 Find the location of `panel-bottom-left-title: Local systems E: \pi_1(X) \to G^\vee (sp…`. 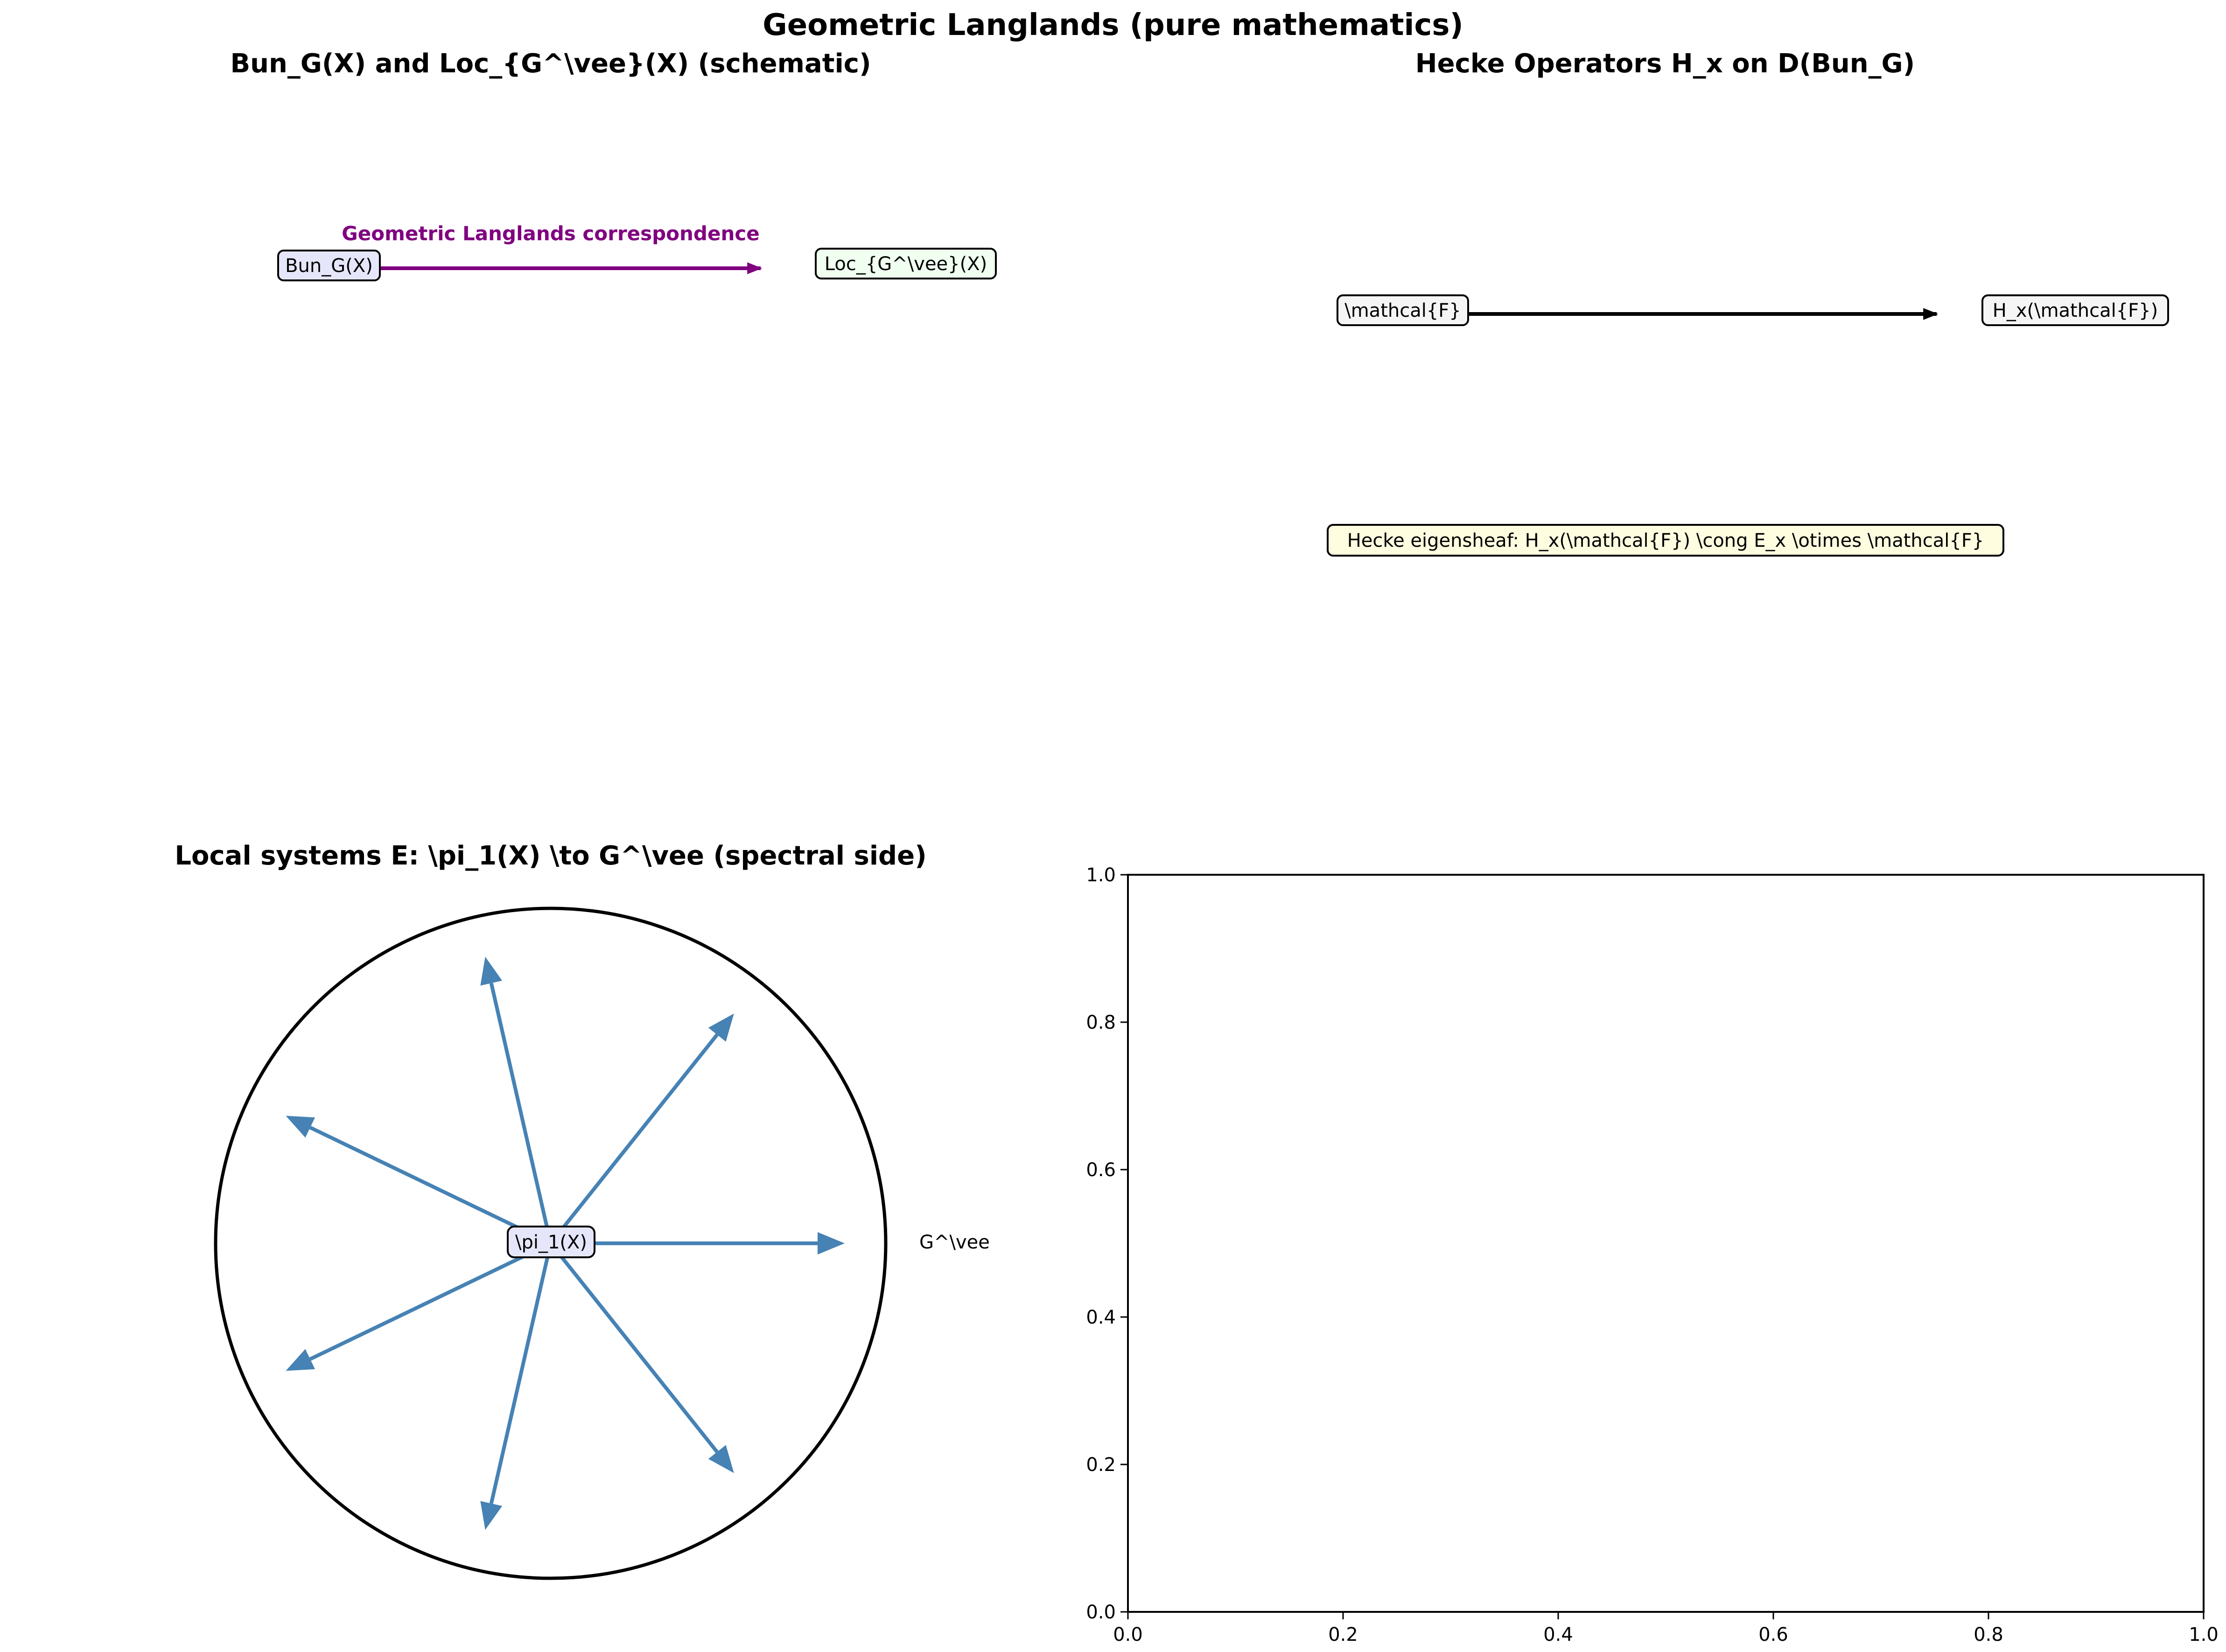

panel-bottom-left-title: Local systems E: \pi_1(X) \to G^\vee (sp… is located at coordinates (550, 856).